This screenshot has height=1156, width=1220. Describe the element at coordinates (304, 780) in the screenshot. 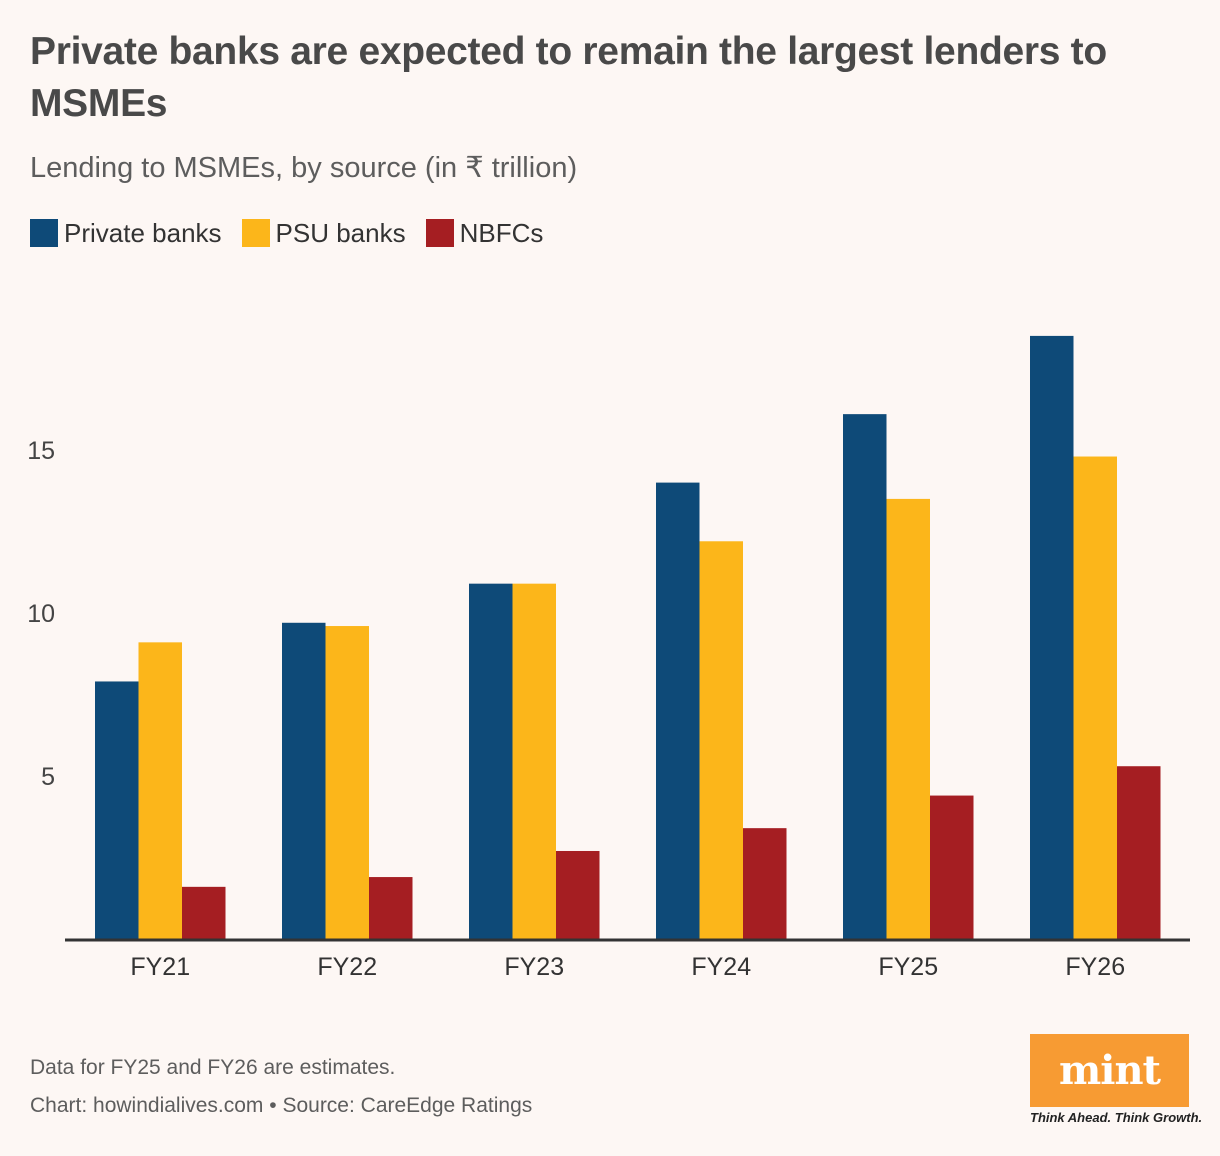

I see `bar-private-banks-fy22` at that location.